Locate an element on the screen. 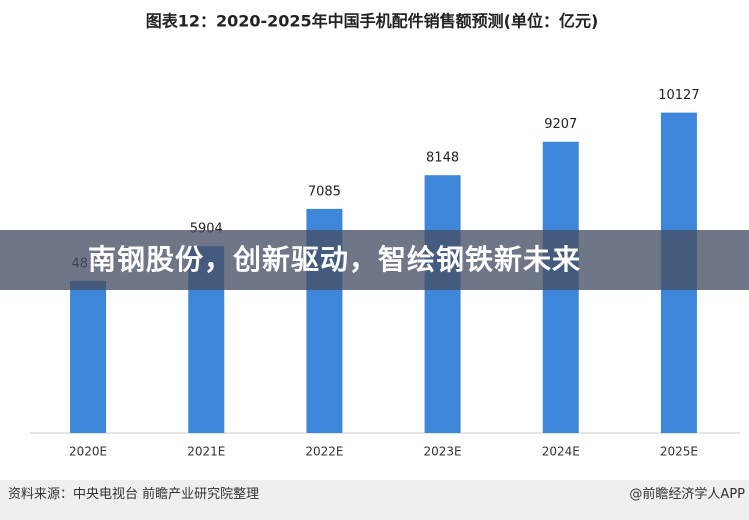  x-tick-label: 2020E is located at coordinates (88, 452).